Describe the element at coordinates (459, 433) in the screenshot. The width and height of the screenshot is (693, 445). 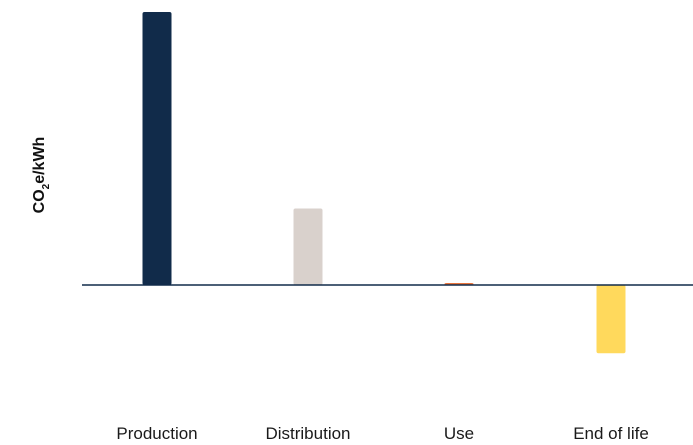
I see `category-label-use: Use` at that location.